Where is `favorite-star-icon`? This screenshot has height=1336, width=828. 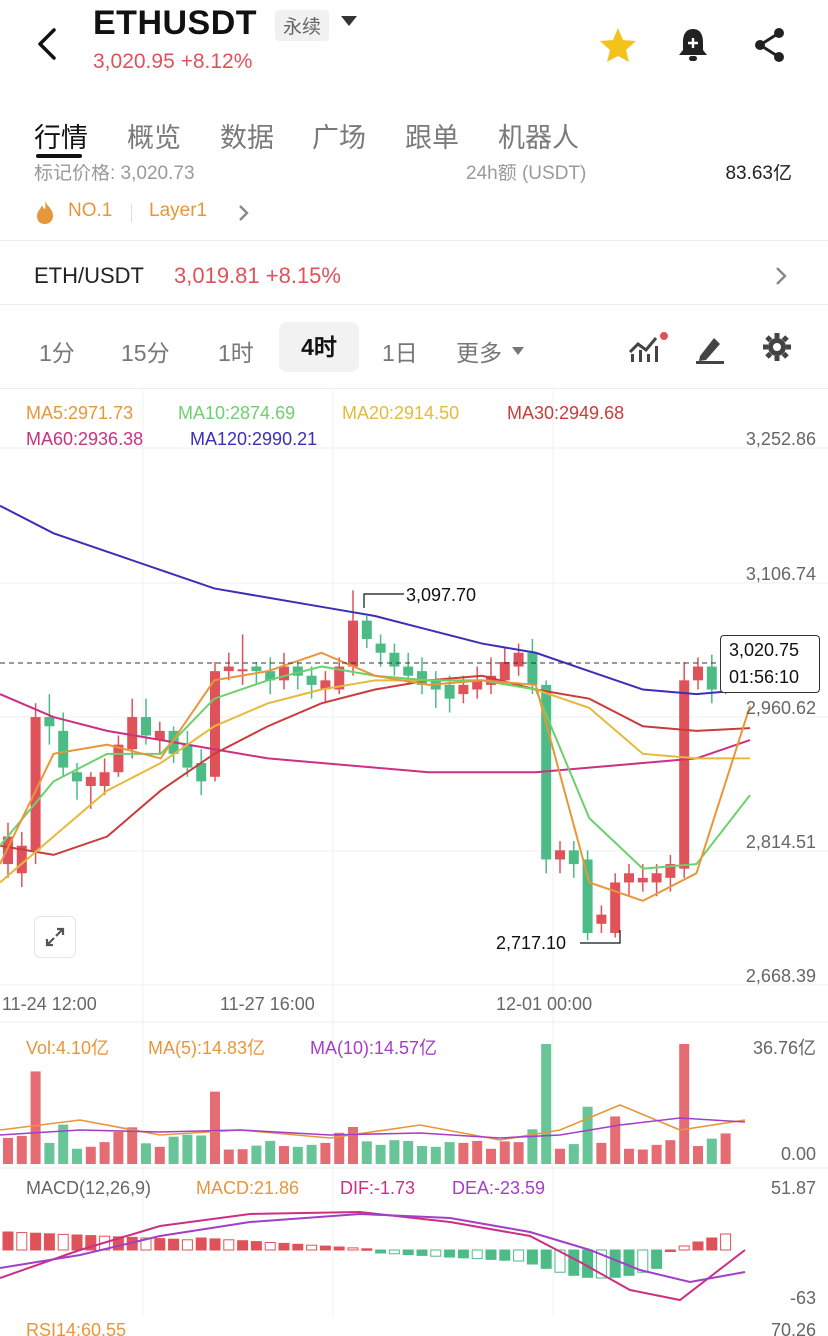
favorite-star-icon is located at coordinates (618, 47).